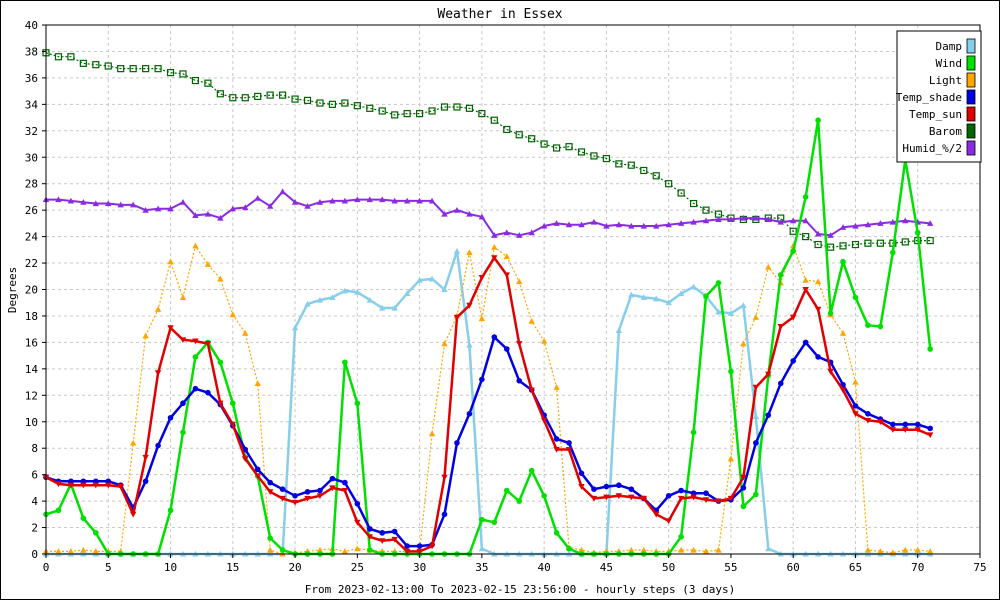  I want to click on x-tick-label: 25, so click(357, 567).